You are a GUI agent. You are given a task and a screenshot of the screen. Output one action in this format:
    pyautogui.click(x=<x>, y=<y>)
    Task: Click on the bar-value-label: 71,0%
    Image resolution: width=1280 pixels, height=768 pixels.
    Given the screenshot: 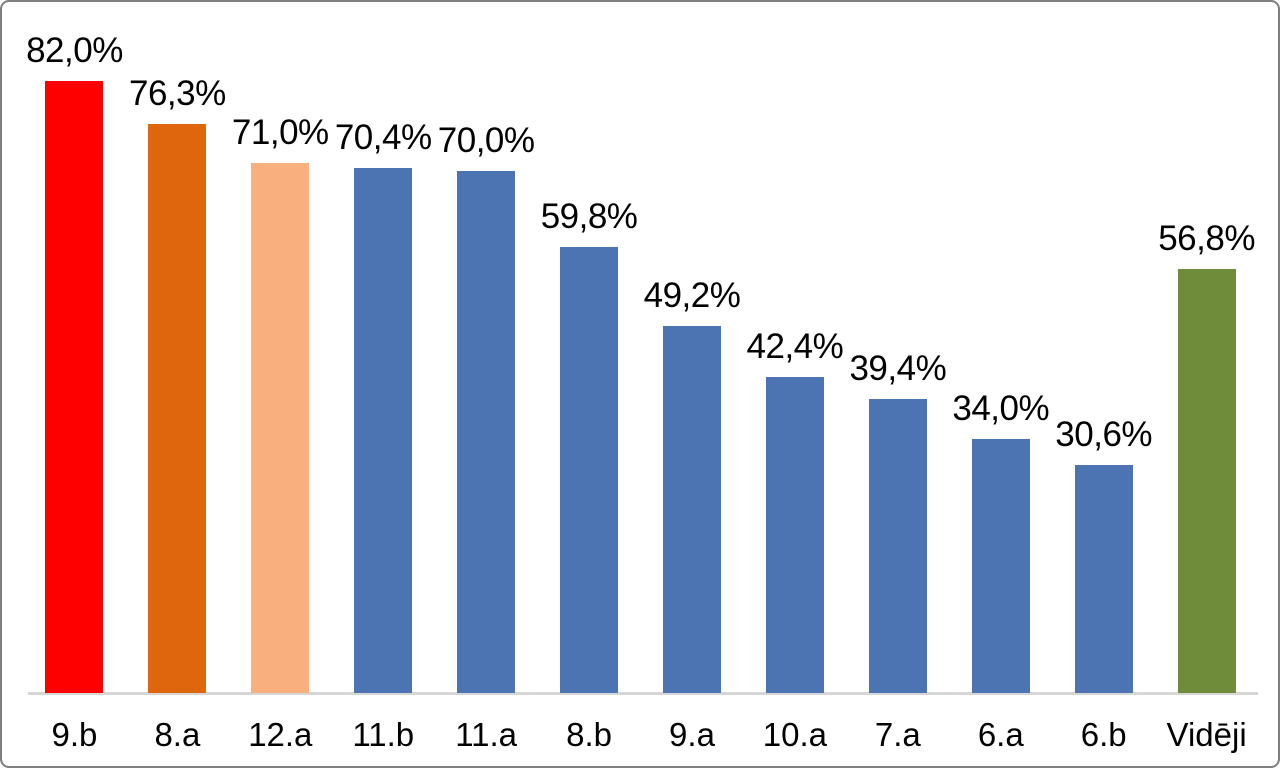 What is the action you would take?
    pyautogui.click(x=280, y=132)
    